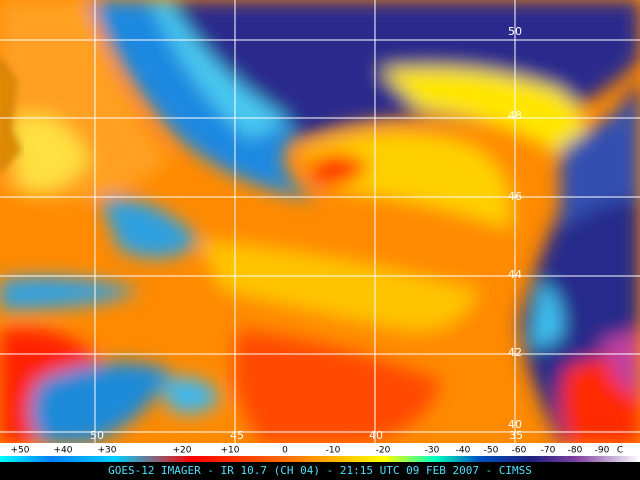  Describe the element at coordinates (285, 451) in the screenshot. I see `scale-label: 0` at that location.